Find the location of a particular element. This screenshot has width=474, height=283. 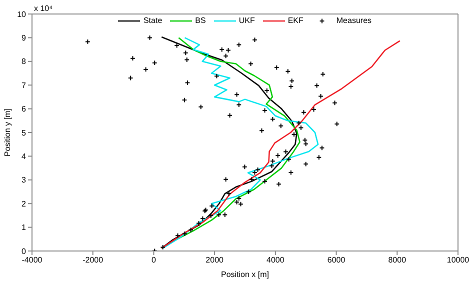

x-tick-label: -2000 is located at coordinates (93, 260).